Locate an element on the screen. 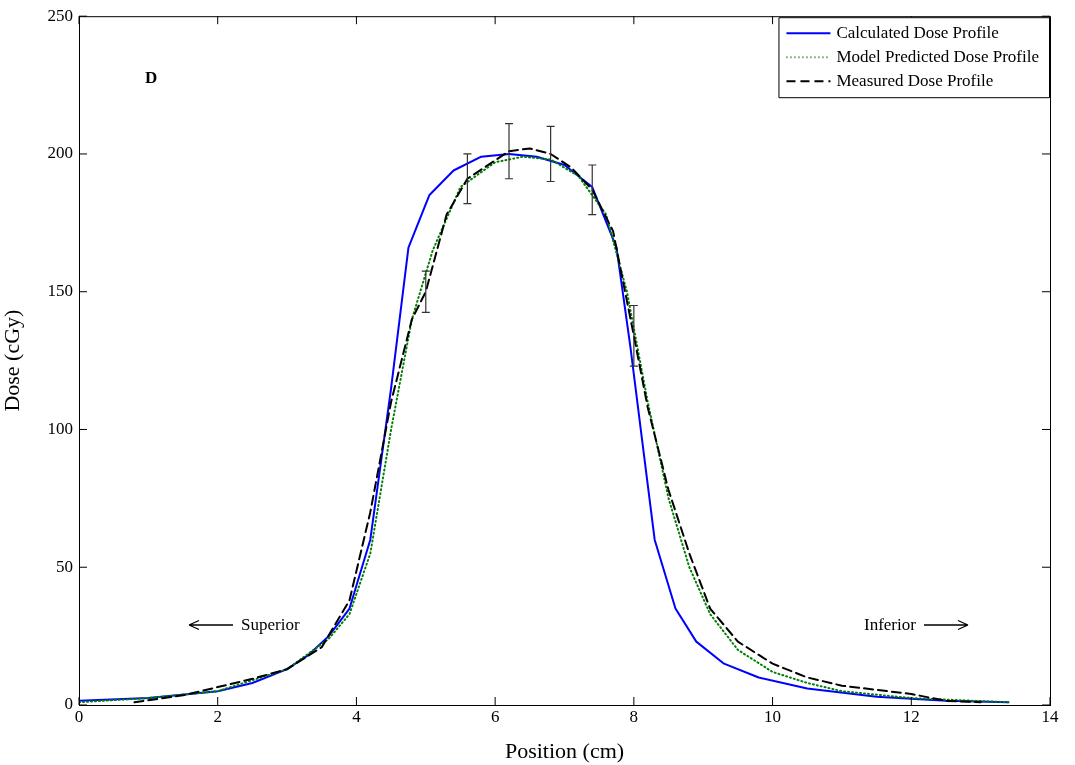  x-tick-label: 6 is located at coordinates (495, 716).